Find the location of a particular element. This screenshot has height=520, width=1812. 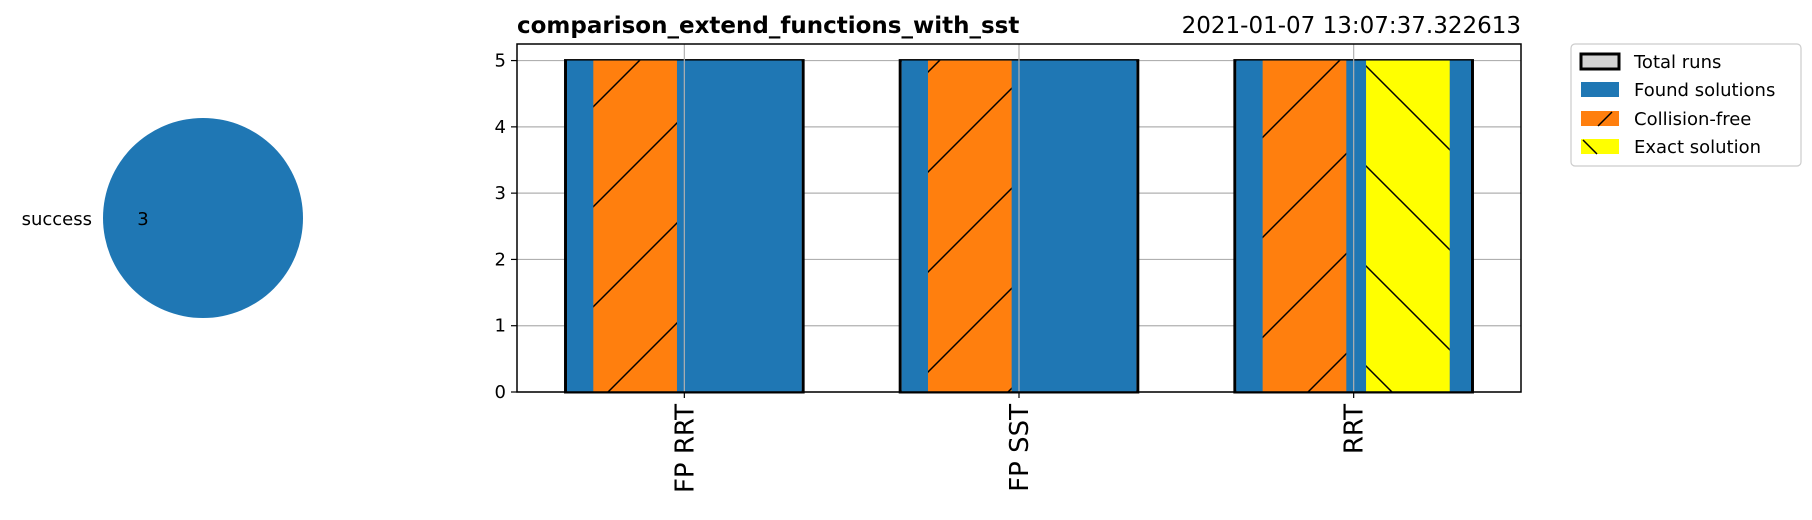

legend-item-total-runs: Total runs is located at coordinates (1650, 62).